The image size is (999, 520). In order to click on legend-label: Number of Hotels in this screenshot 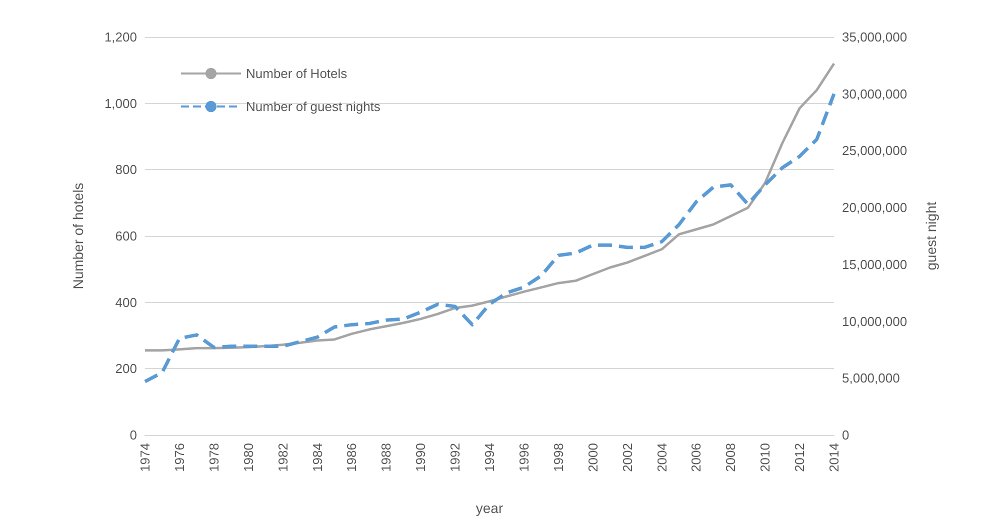, I will do `click(297, 73)`.